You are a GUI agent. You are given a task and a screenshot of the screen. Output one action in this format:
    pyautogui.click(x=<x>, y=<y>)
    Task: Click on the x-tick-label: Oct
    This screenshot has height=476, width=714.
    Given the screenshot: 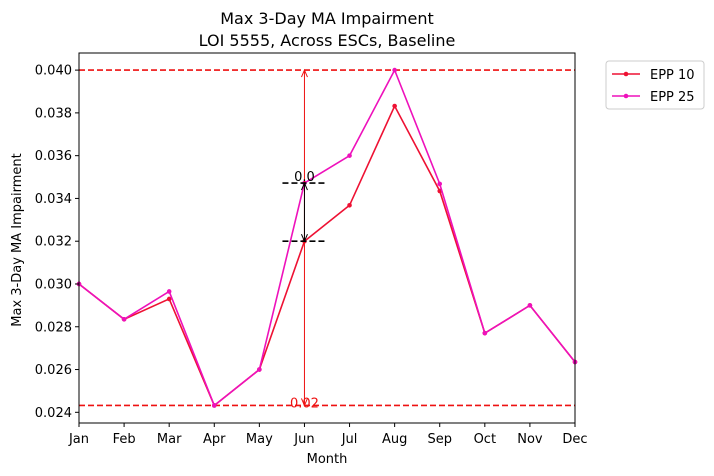 What is the action you would take?
    pyautogui.click(x=485, y=439)
    